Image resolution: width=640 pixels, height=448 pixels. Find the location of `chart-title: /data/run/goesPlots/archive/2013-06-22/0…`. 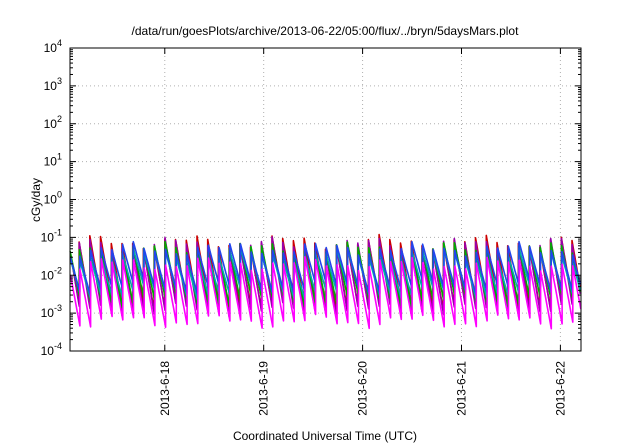

chart-title: /data/run/goesPlots/archive/2013-06-22/0… is located at coordinates (326, 31).